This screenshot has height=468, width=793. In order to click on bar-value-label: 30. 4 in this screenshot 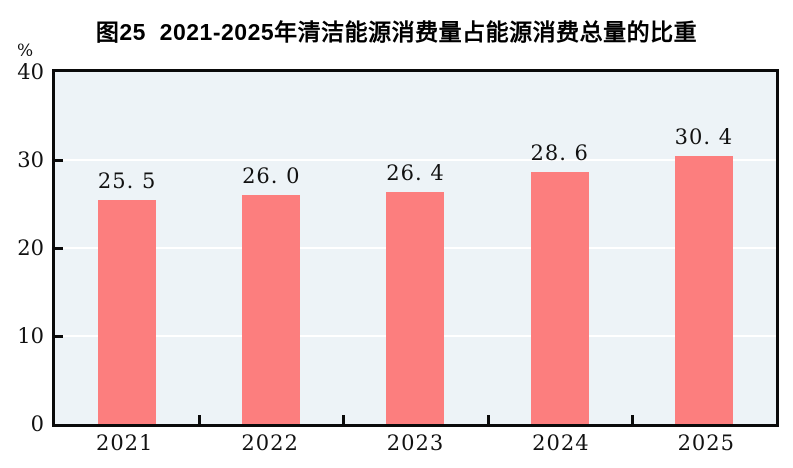, I will do `click(704, 137)`.